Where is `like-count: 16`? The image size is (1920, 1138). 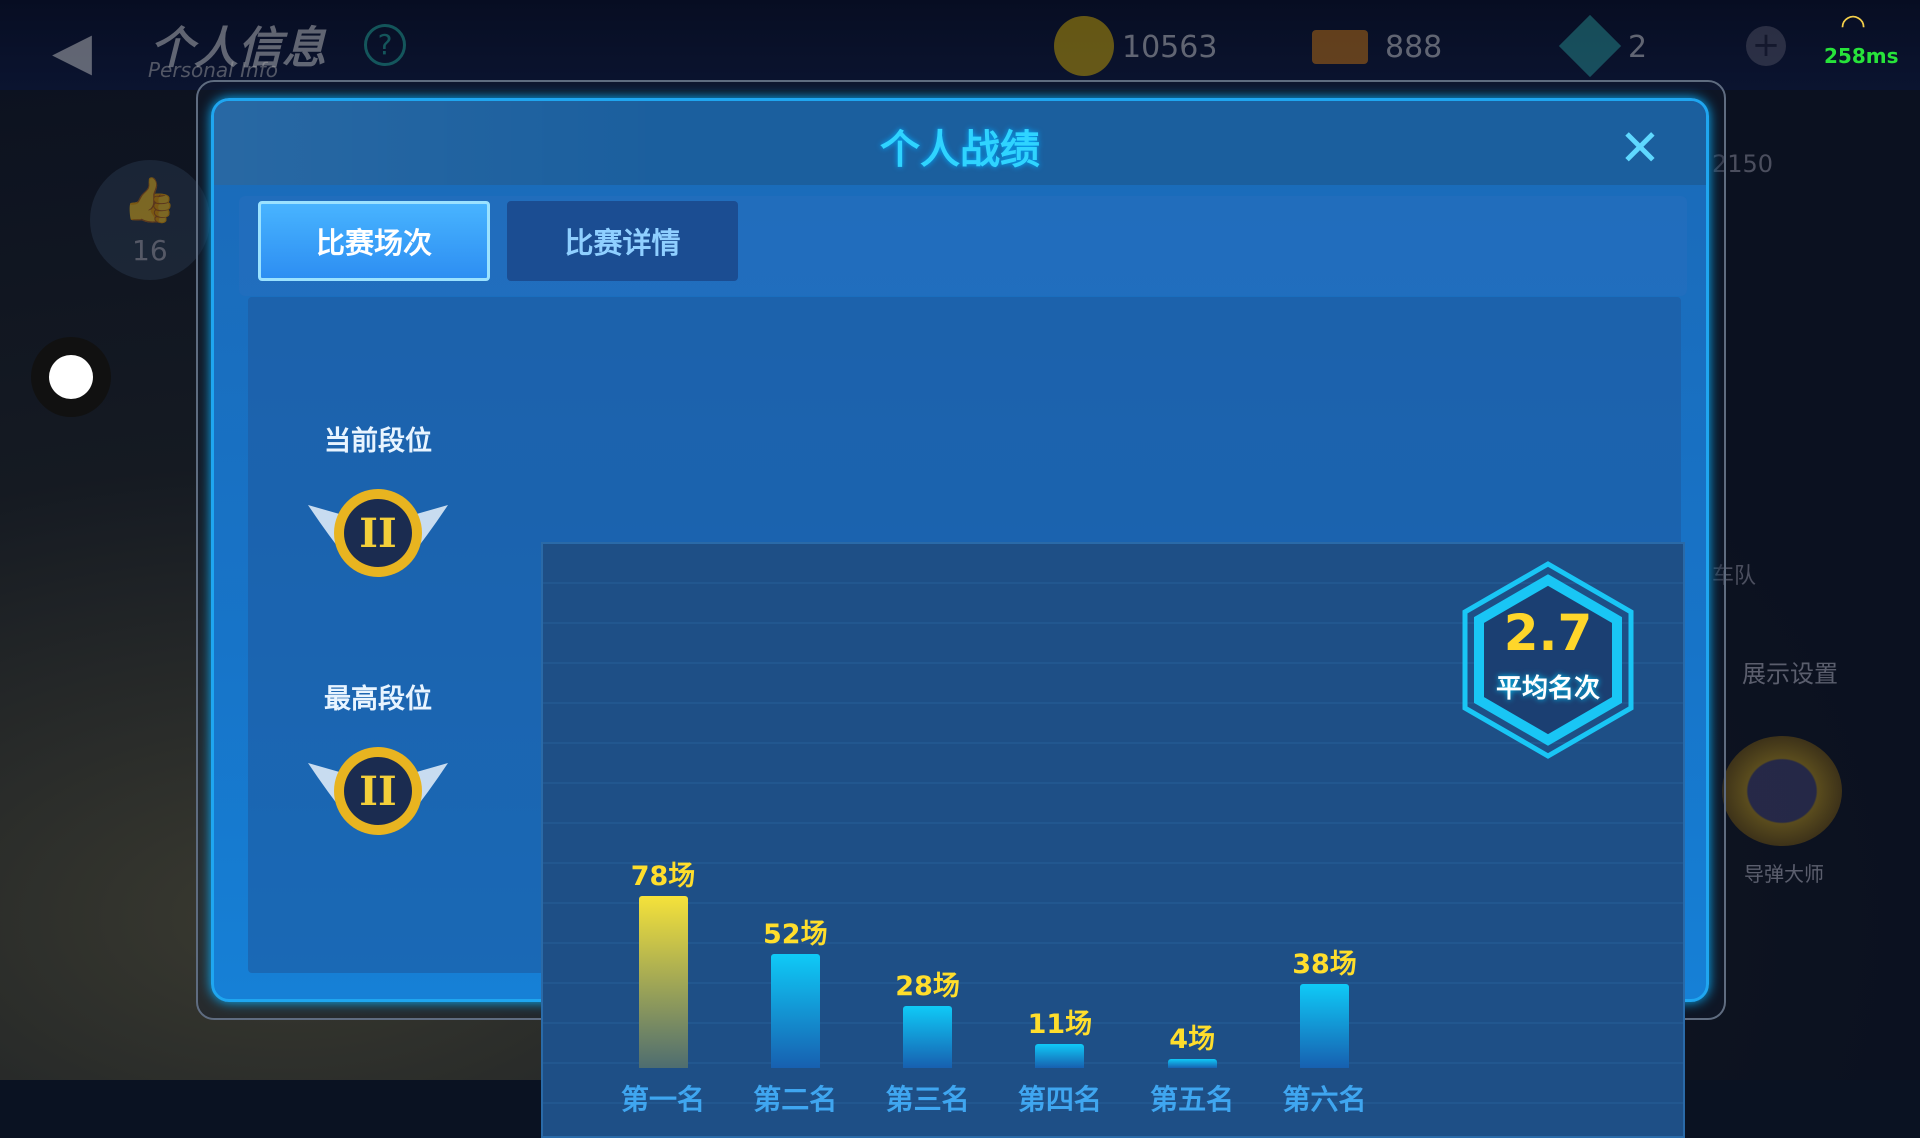 like-count: 16 is located at coordinates (150, 250).